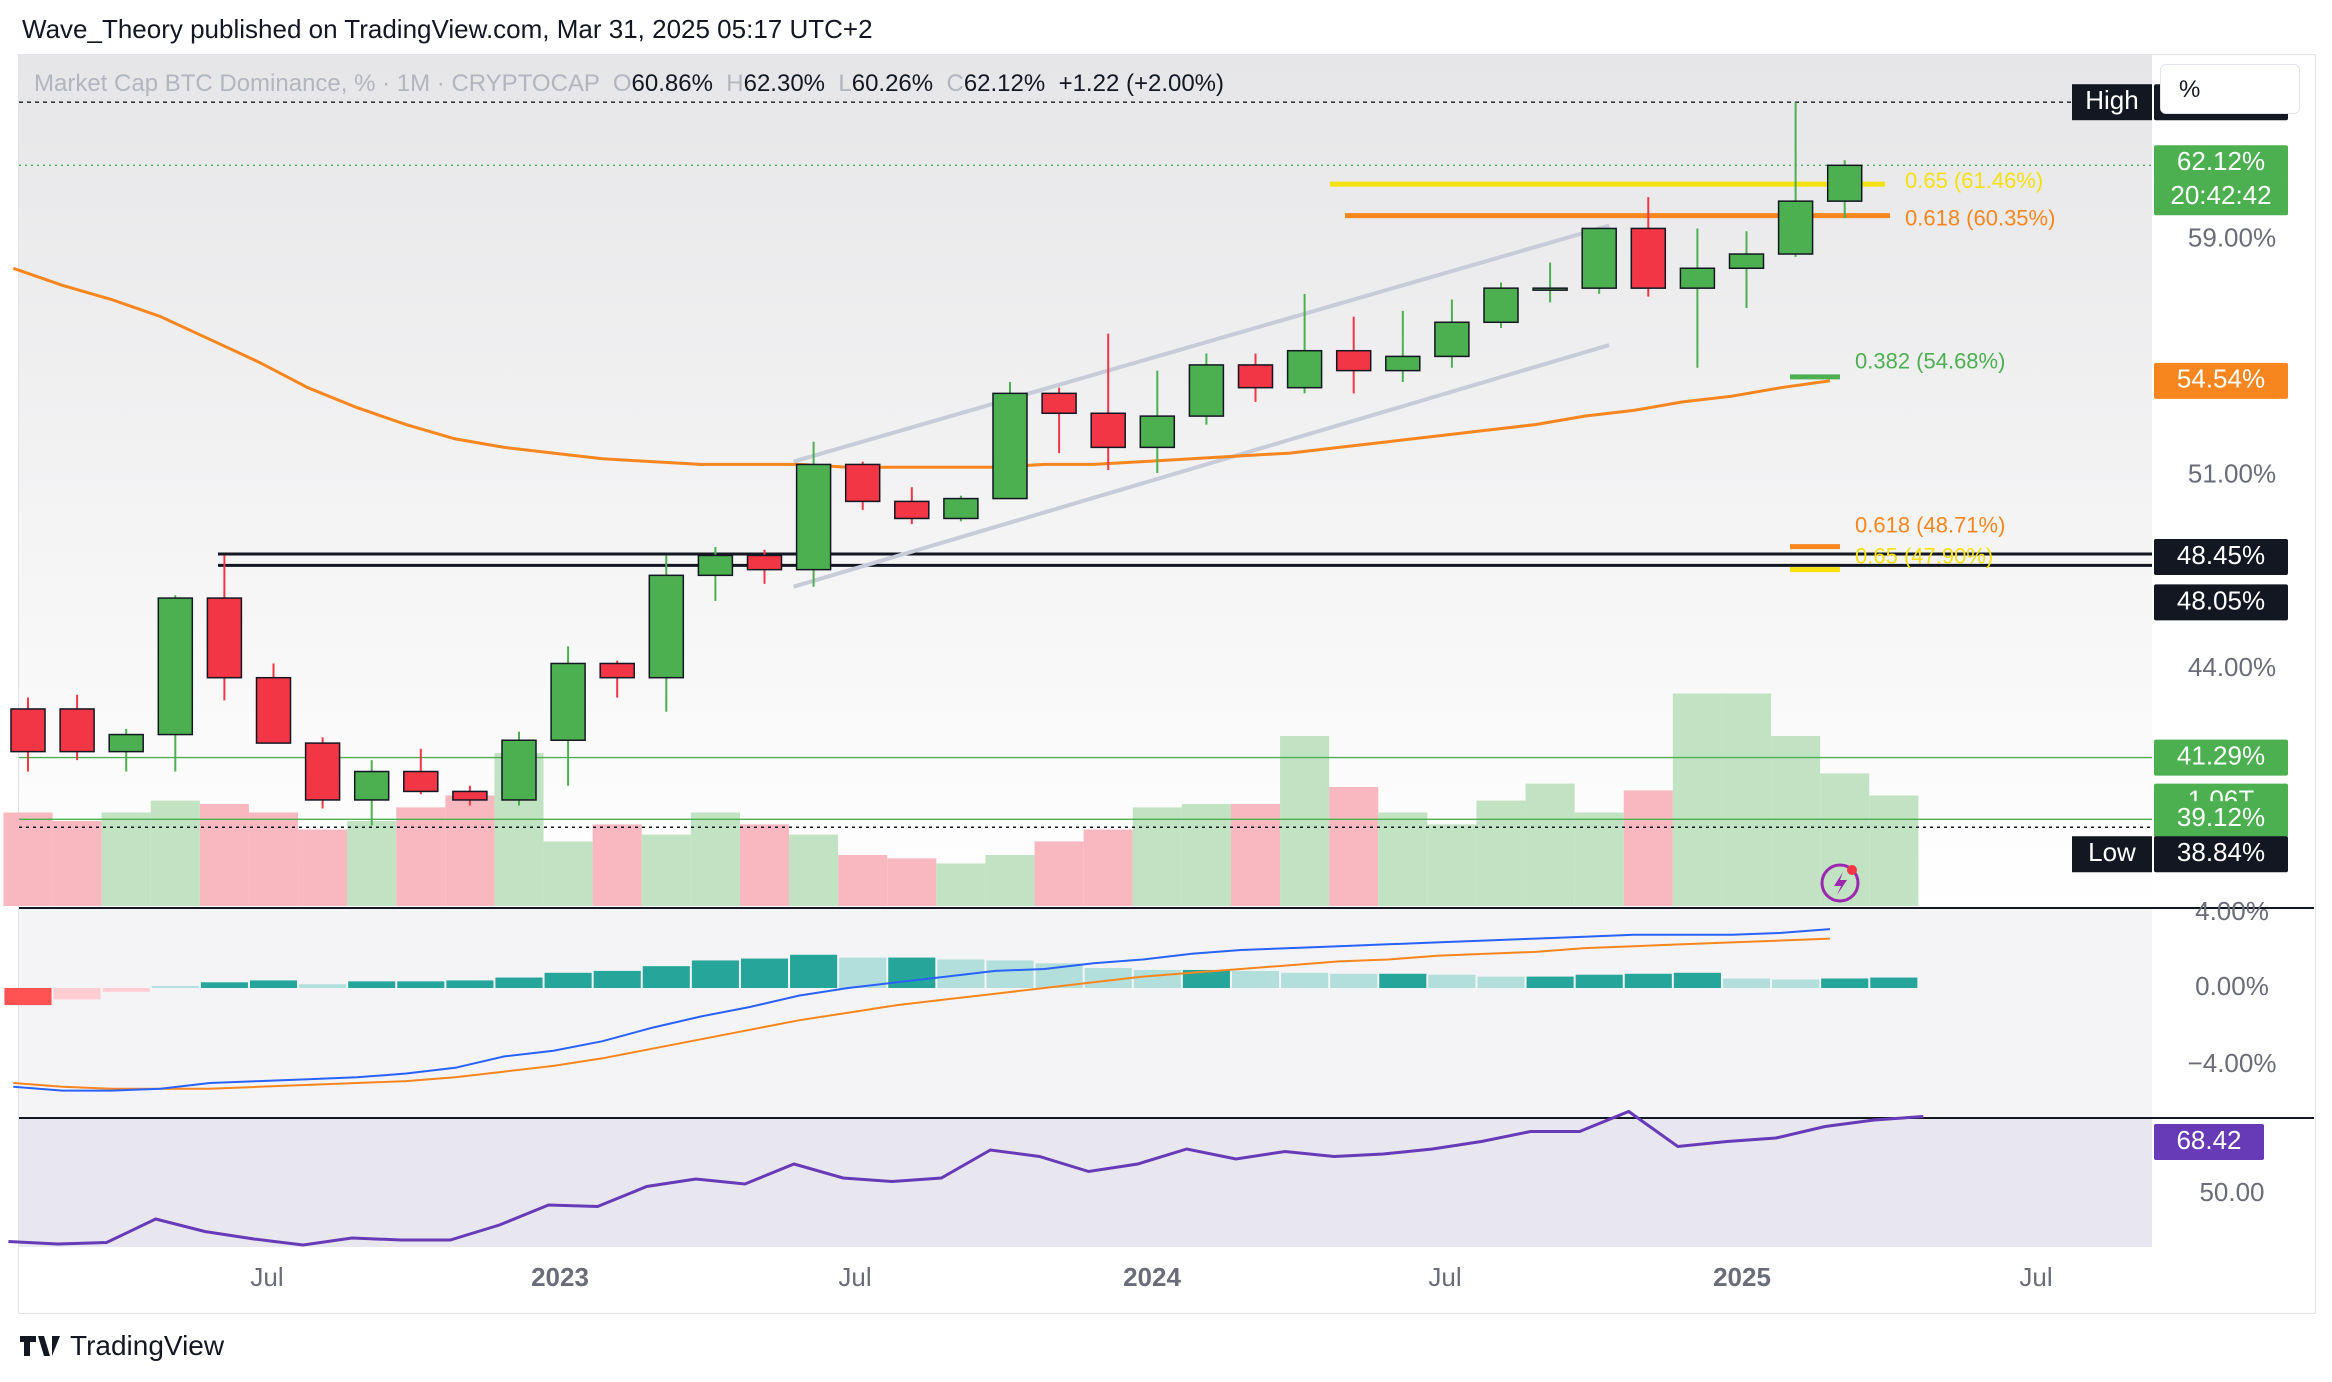 The image size is (2332, 1382). Describe the element at coordinates (2221, 555) in the screenshot. I see `price-label: 48.45%` at that location.